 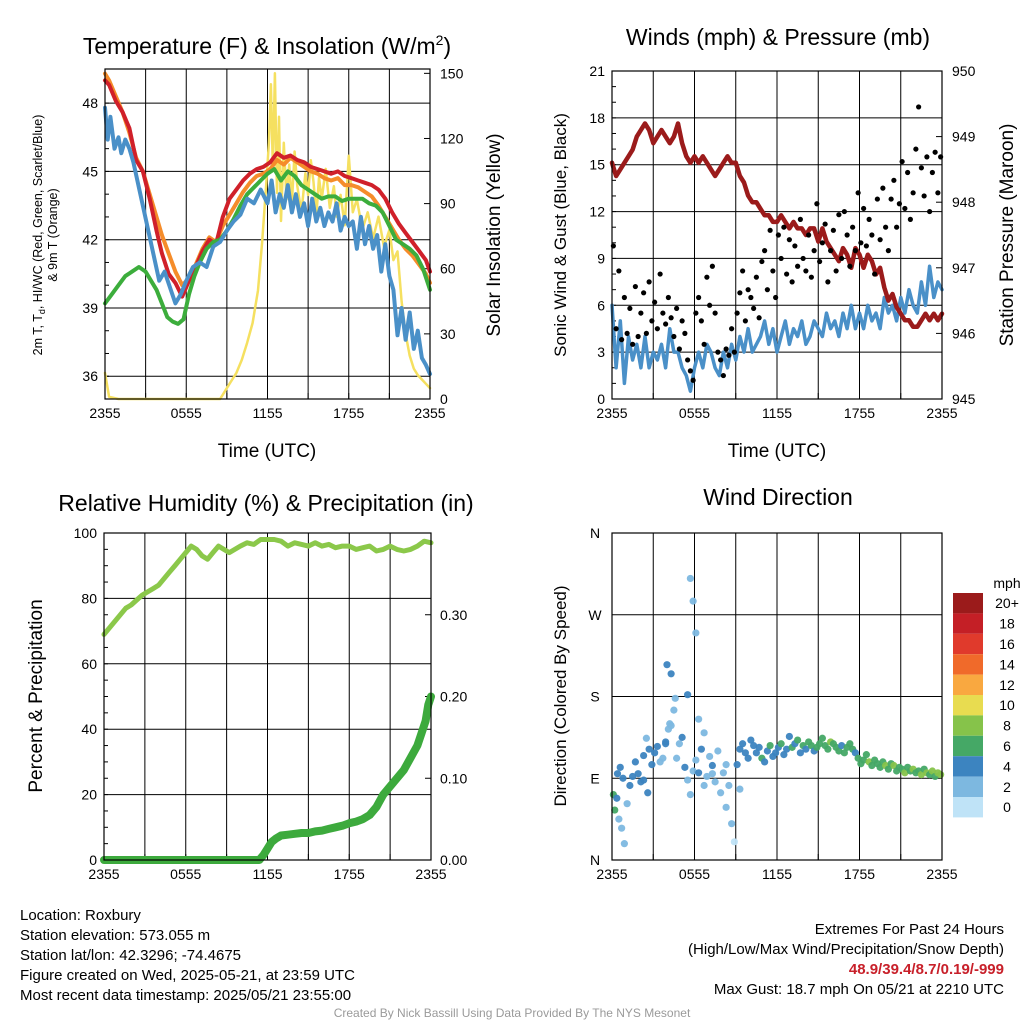 What do you see at coordinates (601, 258) in the screenshot?
I see `wind-ytick-label: 9` at bounding box center [601, 258].